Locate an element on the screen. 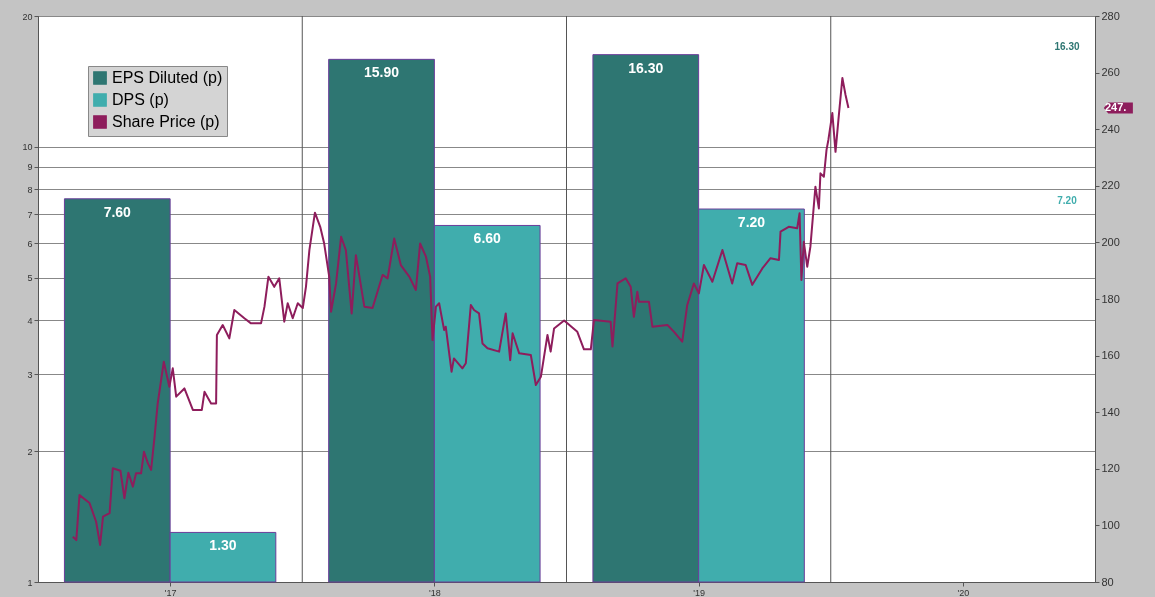 This screenshot has height=597, width=1155. y-tick-label: 3 is located at coordinates (30, 374).